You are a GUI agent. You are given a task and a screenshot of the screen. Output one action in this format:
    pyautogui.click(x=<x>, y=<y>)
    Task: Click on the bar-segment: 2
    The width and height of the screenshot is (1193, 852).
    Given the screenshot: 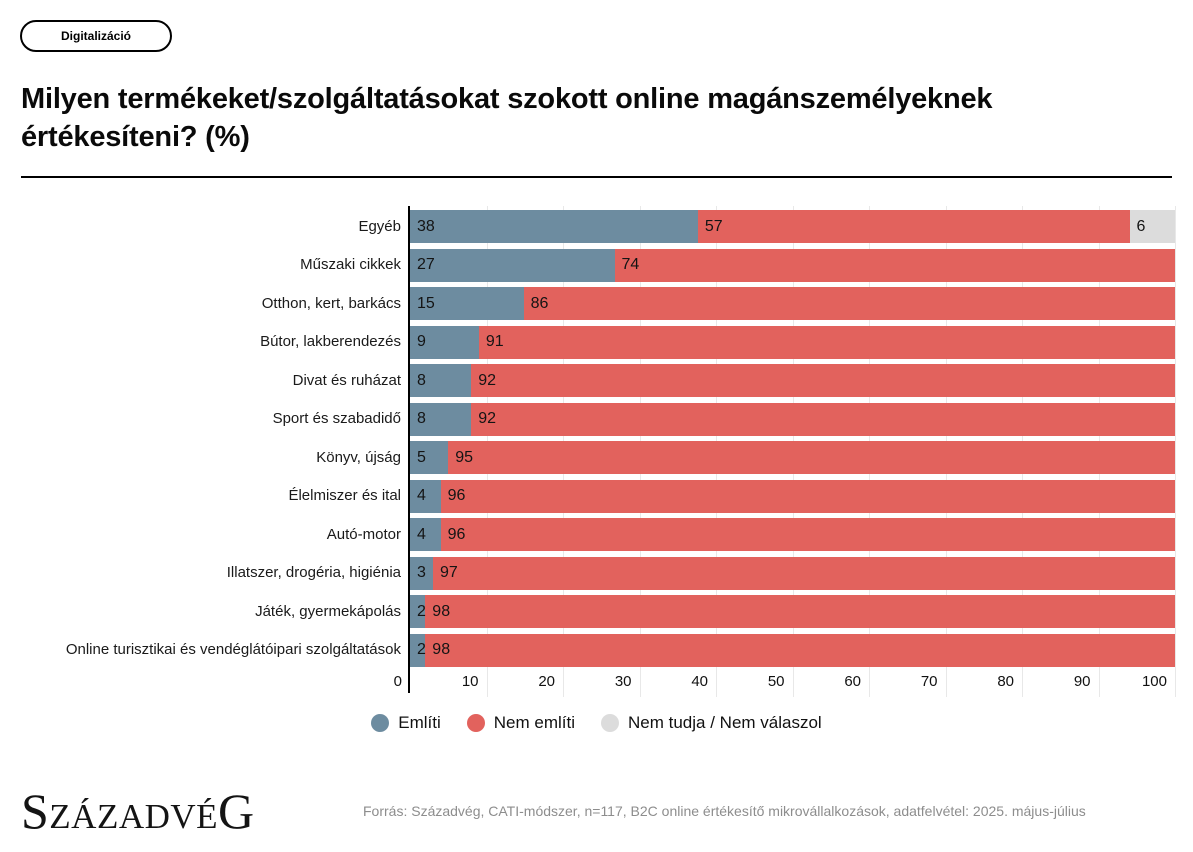 What is the action you would take?
    pyautogui.click(x=418, y=611)
    